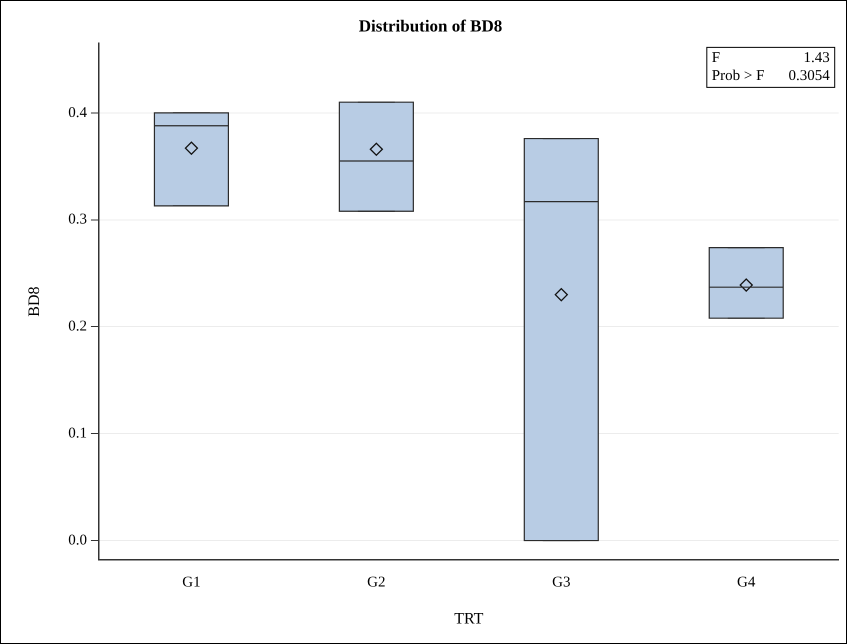  What do you see at coordinates (78, 112) in the screenshot?
I see `y-tick-label: 0.4` at bounding box center [78, 112].